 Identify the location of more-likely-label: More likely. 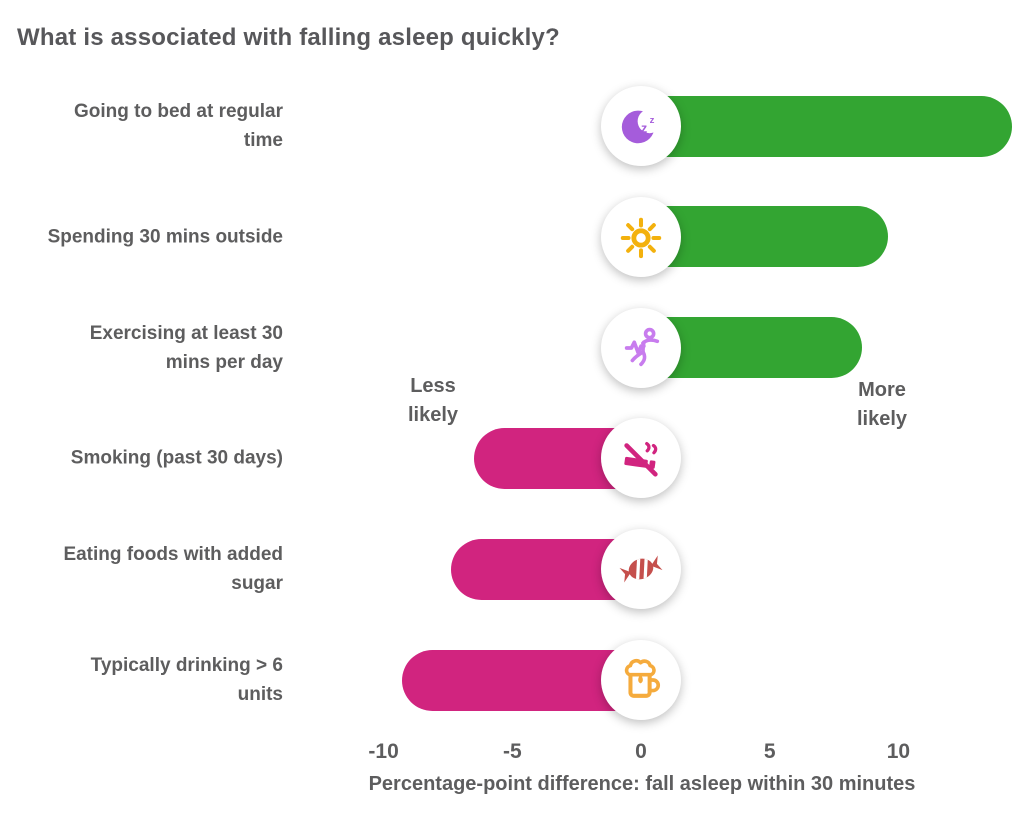
(882, 404).